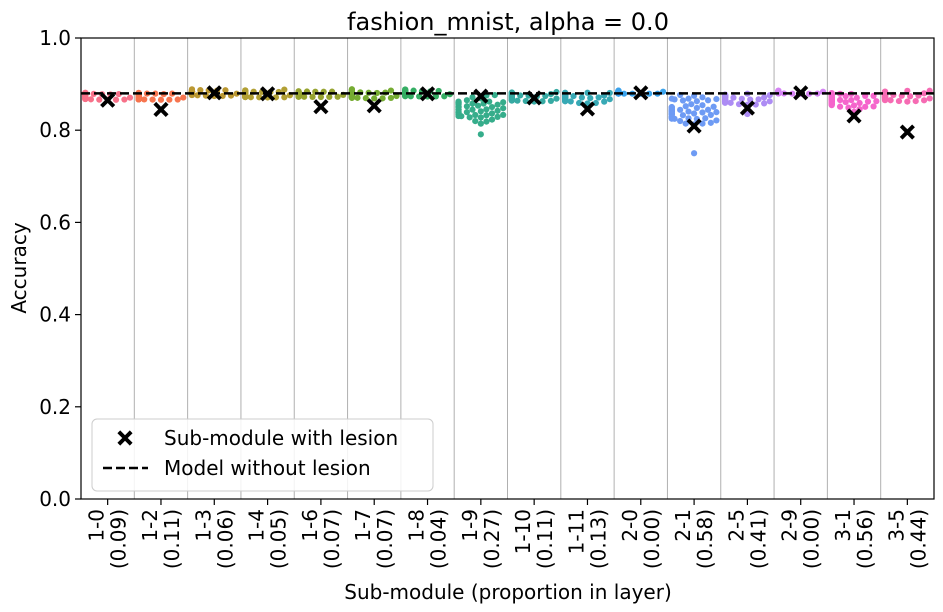  Describe the element at coordinates (97, 525) in the screenshot. I see `x-tick-name: 1-0` at that location.